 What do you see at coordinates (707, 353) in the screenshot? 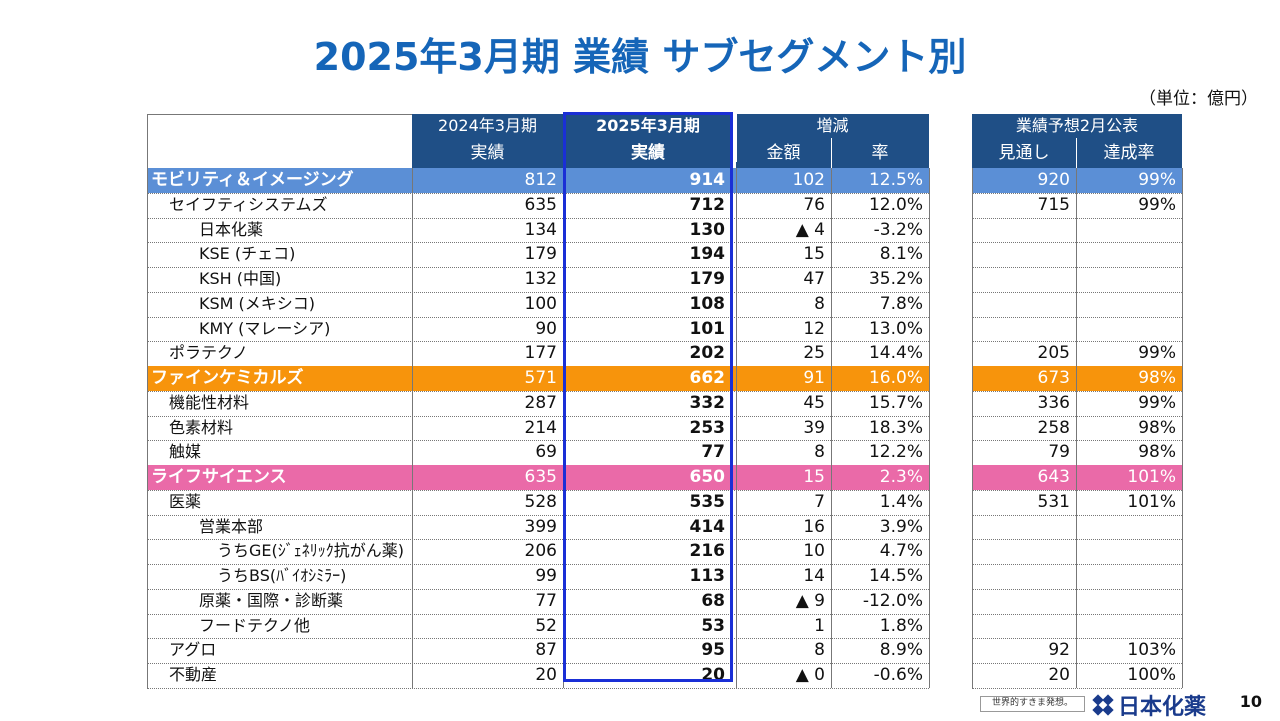
I see `value-curr-year: 202` at bounding box center [707, 353].